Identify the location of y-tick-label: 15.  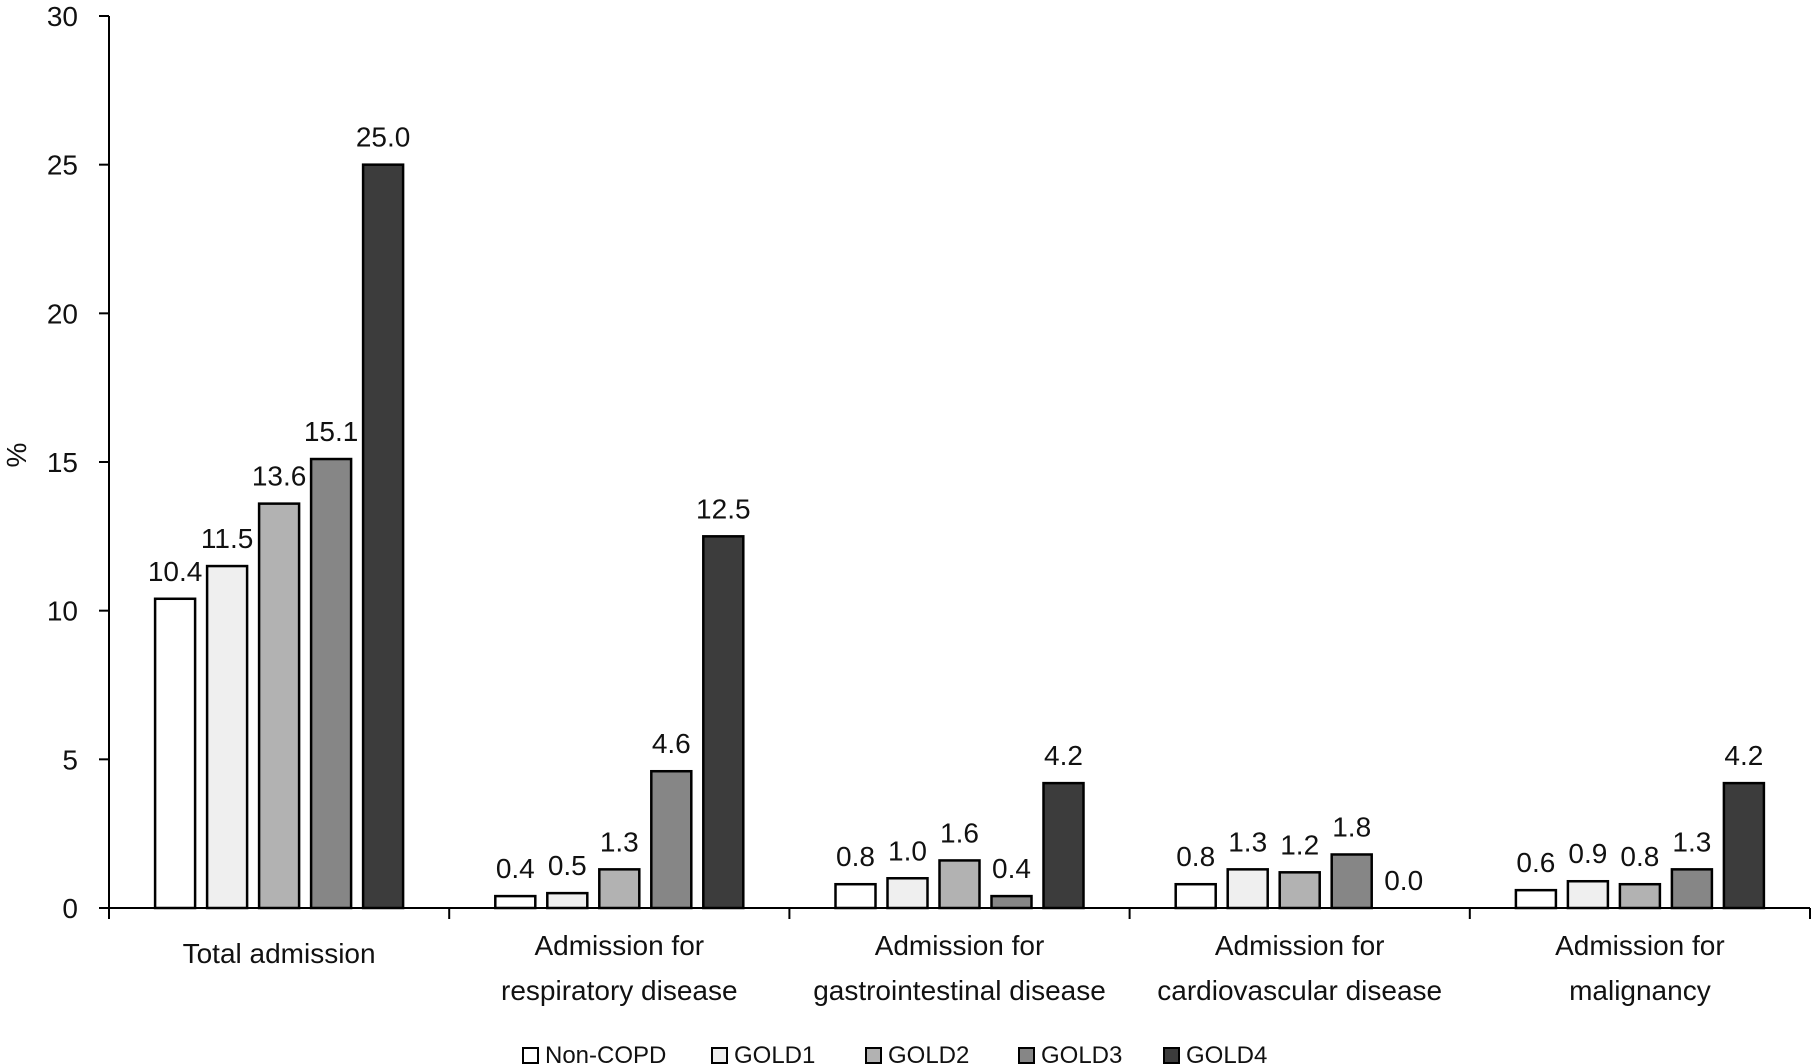
(62, 462).